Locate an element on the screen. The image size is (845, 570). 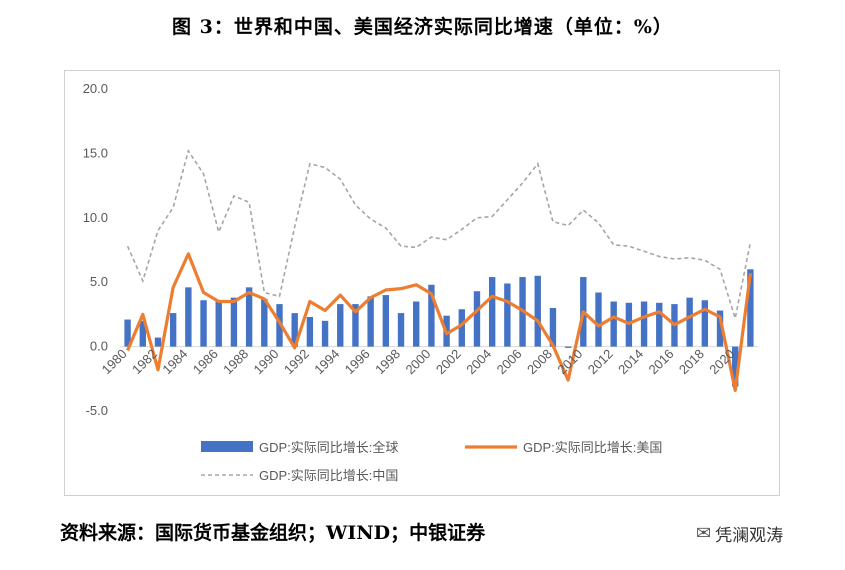
bar-world-2021 is located at coordinates (750, 308).